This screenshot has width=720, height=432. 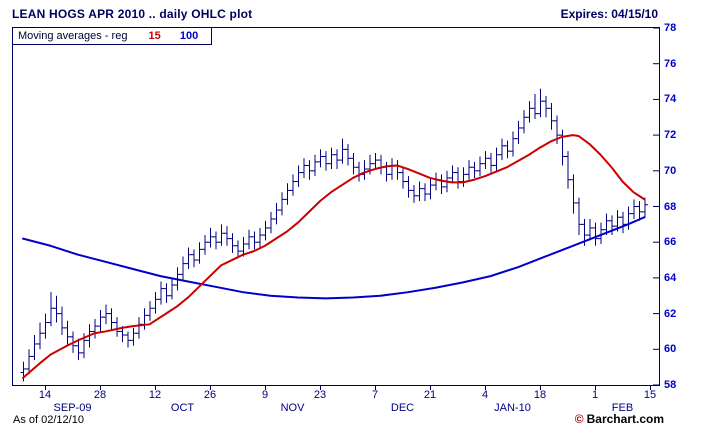 What do you see at coordinates (485, 395) in the screenshot?
I see `x-tick-label: 4` at bounding box center [485, 395].